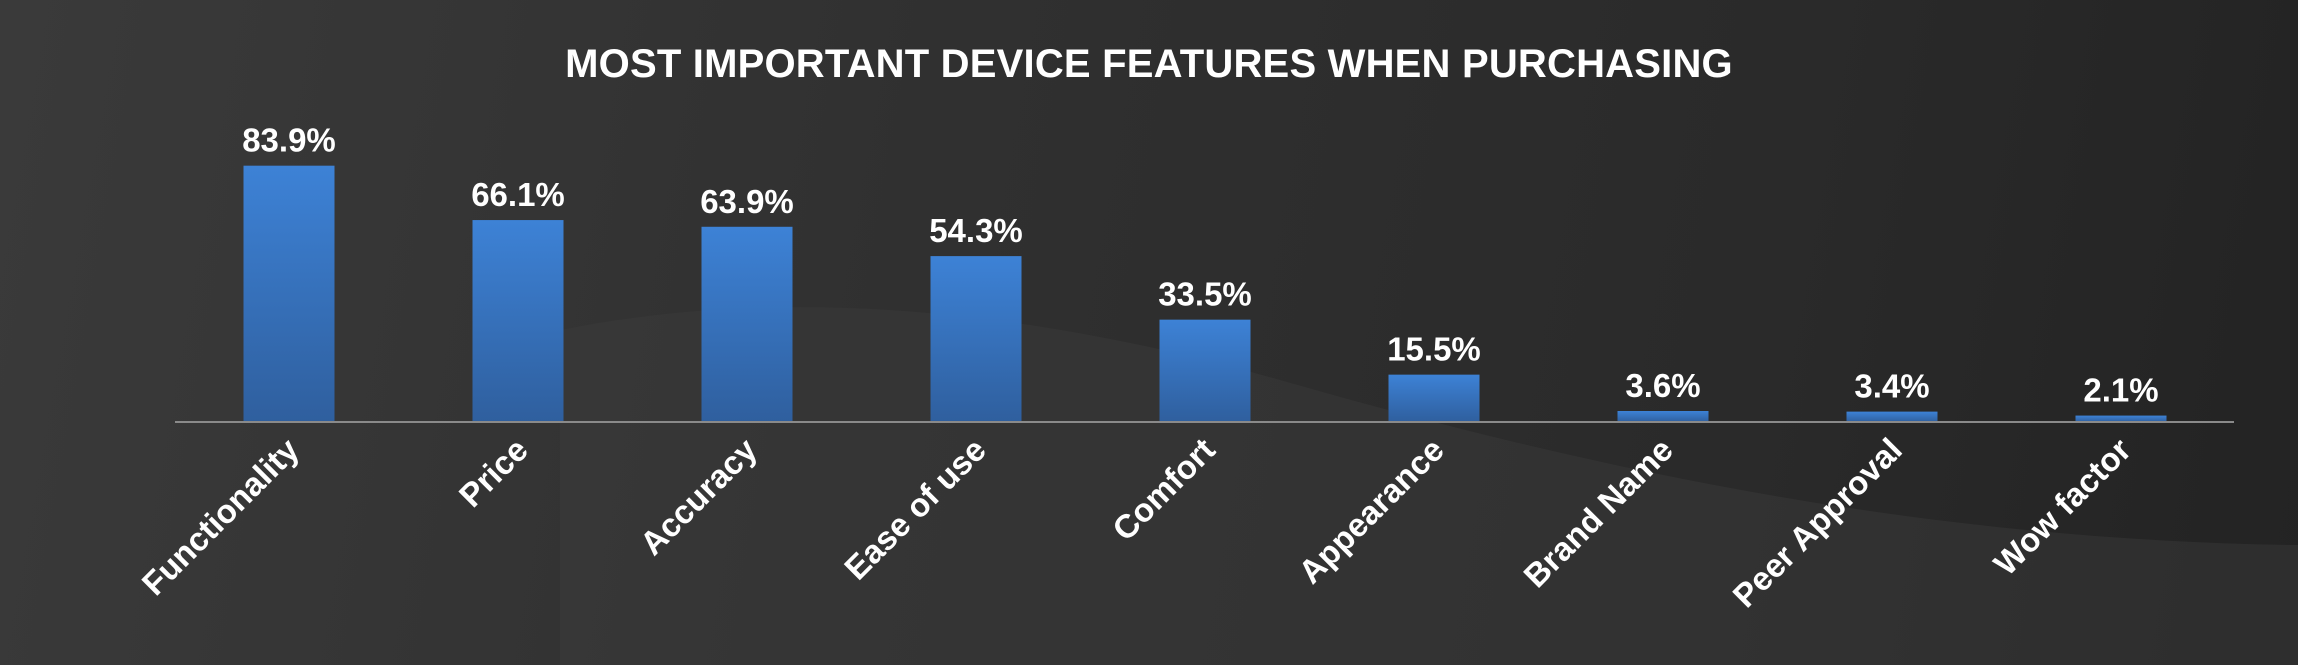  What do you see at coordinates (493, 472) in the screenshot?
I see `category-label-1: Price` at bounding box center [493, 472].